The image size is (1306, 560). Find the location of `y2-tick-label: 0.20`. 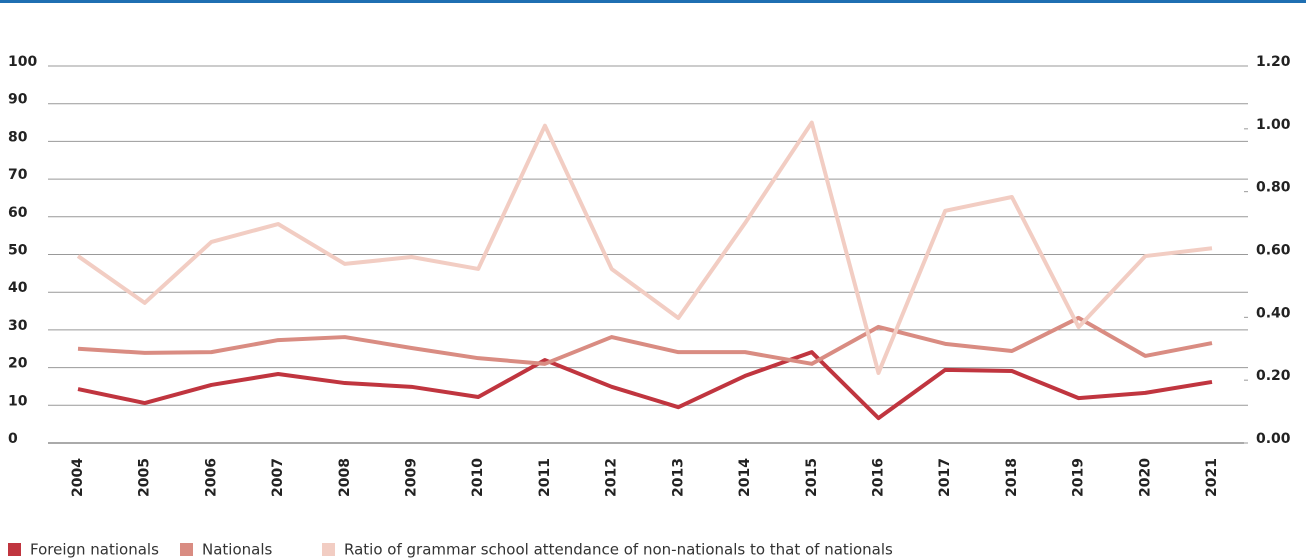

y2-tick-label: 0.20 is located at coordinates (1273, 376).